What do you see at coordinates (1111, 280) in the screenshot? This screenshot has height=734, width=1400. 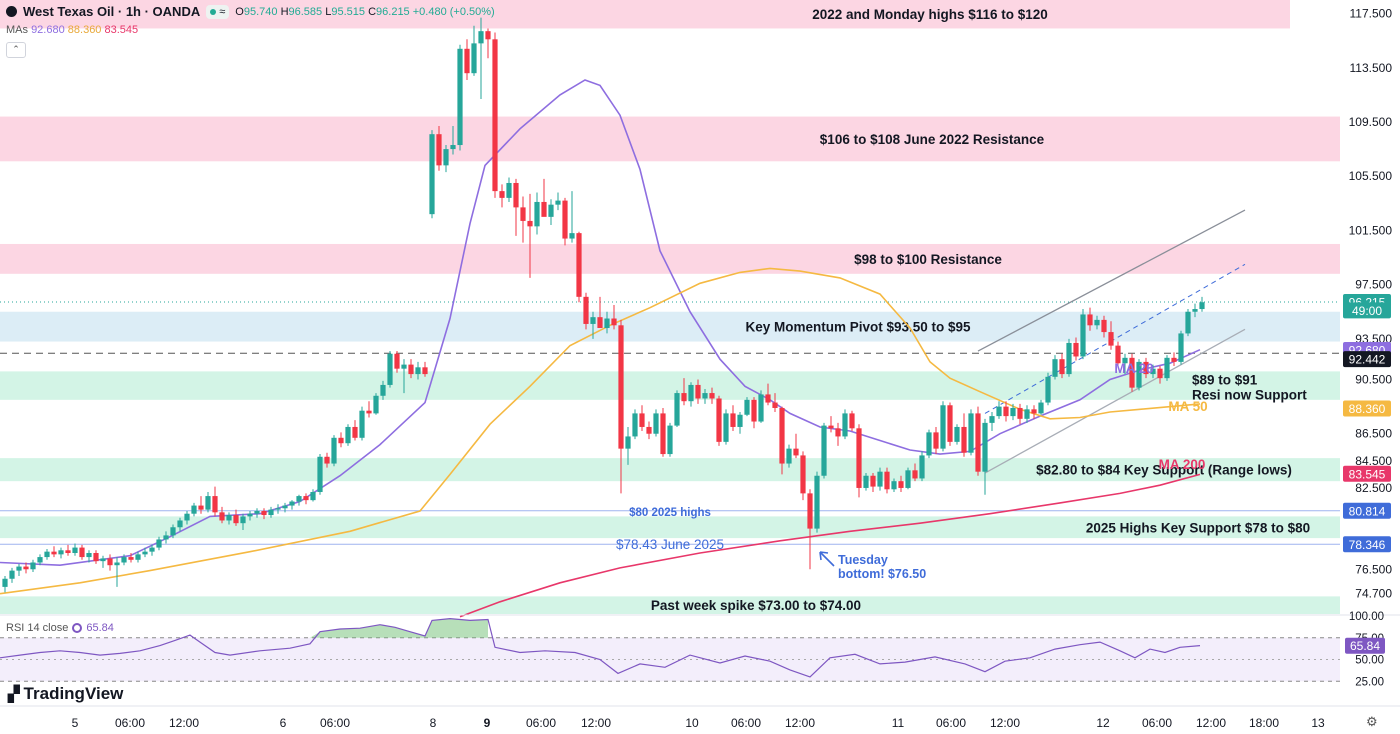 I see `channel-upper-line` at bounding box center [1111, 280].